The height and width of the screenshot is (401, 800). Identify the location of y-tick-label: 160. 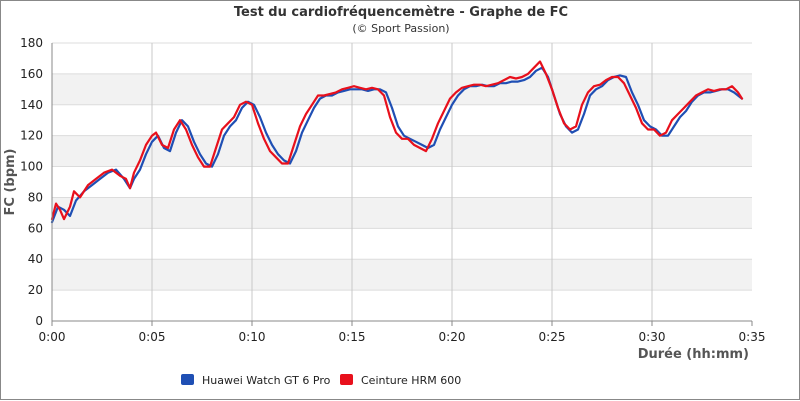
(31, 74).